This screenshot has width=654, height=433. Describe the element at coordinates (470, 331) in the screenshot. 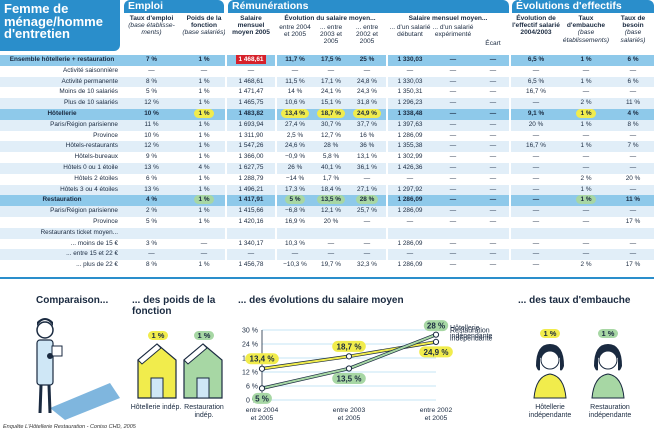

I see `series-name-label: Restauration` at that location.